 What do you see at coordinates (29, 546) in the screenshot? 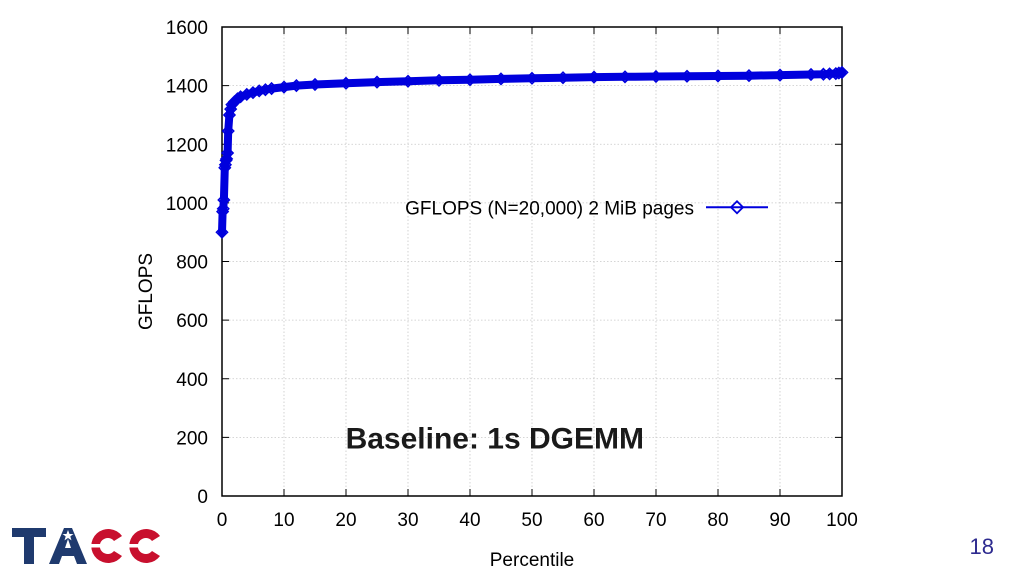
I see `logo-letter-t` at bounding box center [29, 546].